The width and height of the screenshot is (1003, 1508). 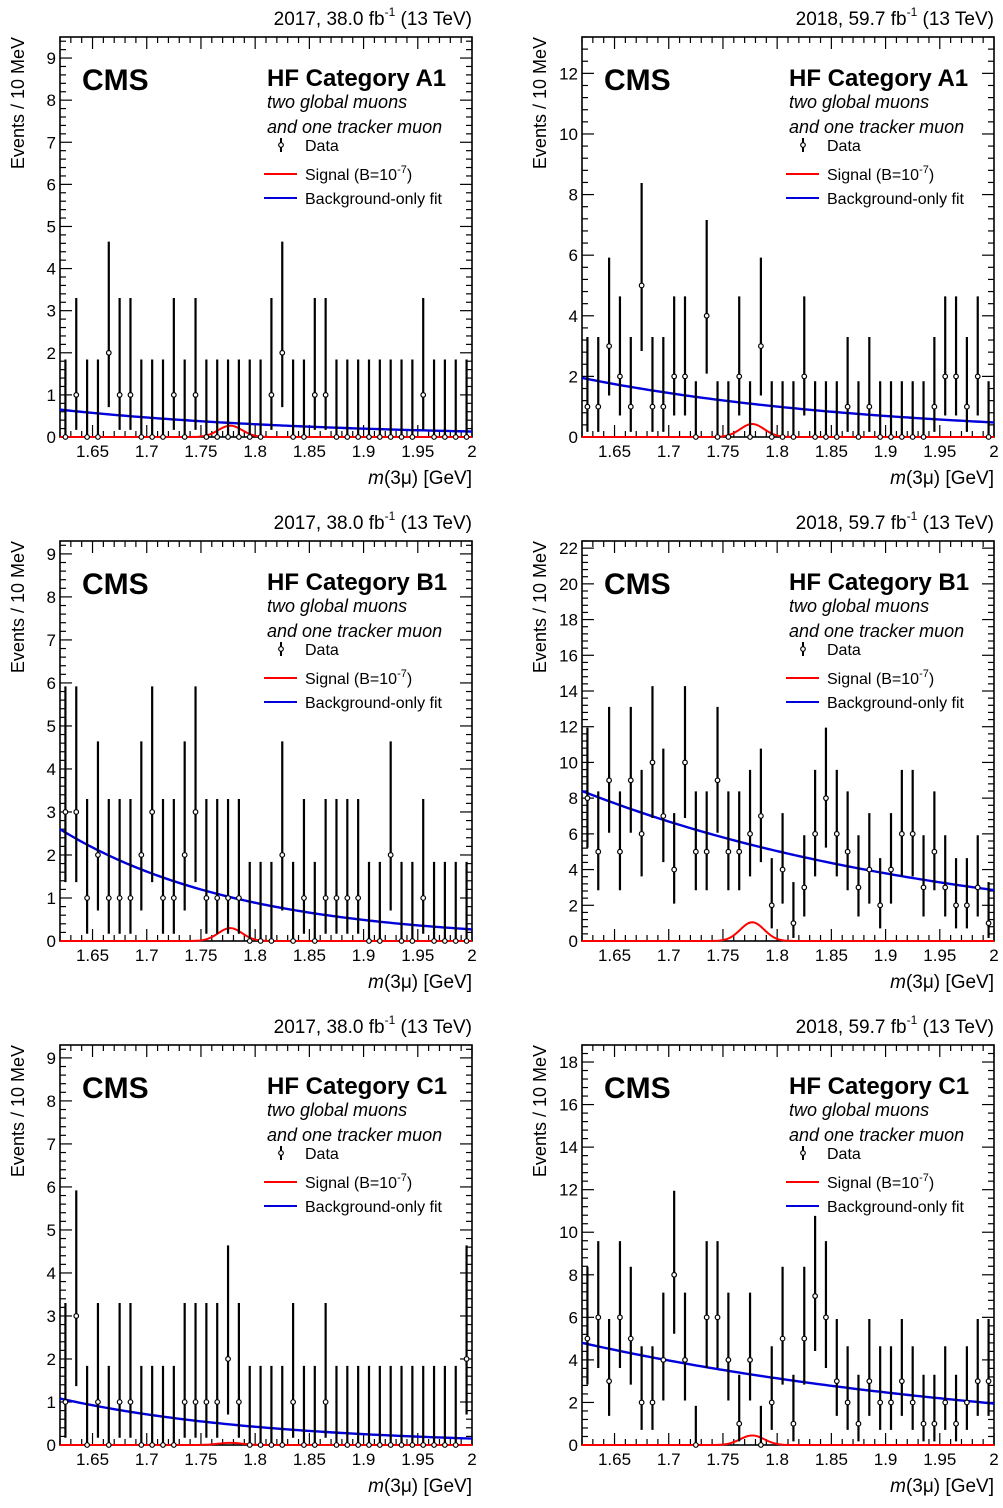 I want to click on y-tick-label: 9, so click(x=51, y=58).